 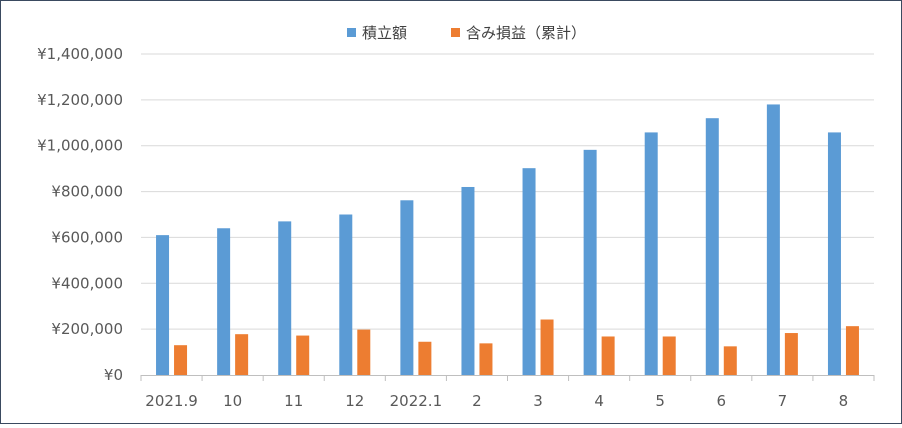 What do you see at coordinates (526, 33) in the screenshot?
I see `legend-label-series-2: 含み損益（累計）` at bounding box center [526, 33].